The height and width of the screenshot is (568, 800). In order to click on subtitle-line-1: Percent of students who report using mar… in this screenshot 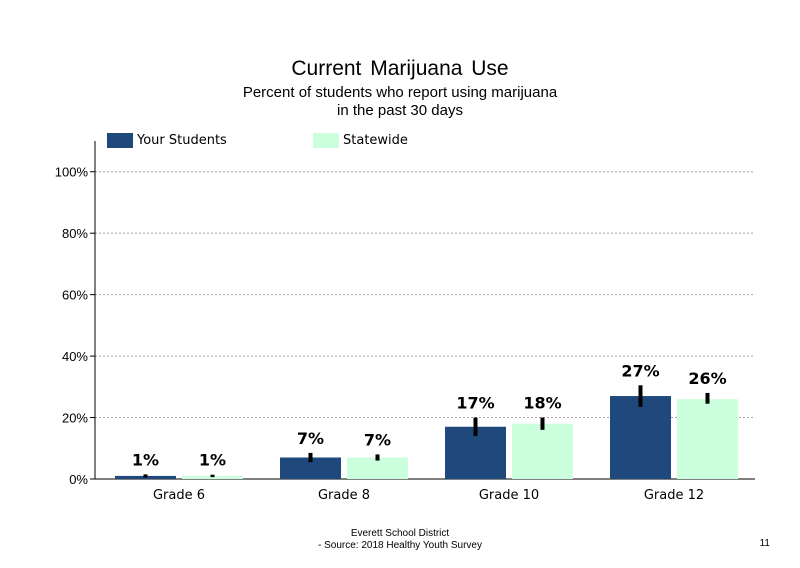, I will do `click(400, 92)`.